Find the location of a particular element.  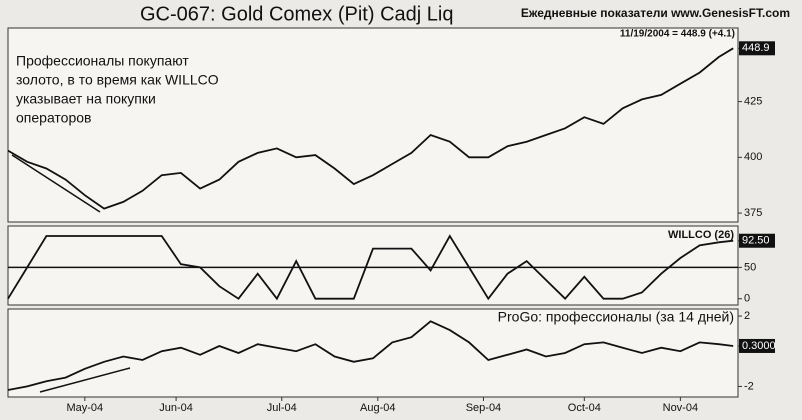

chart-title: GC-067: Gold Comex (Pit) Cadj Liq is located at coordinates (296, 14).